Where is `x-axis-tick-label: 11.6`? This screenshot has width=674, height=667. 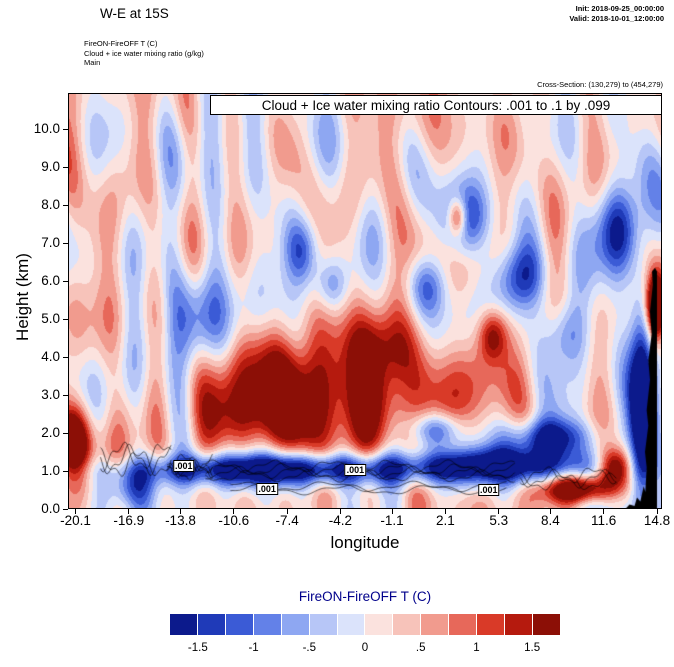 x-axis-tick-label: 11.6 is located at coordinates (604, 520).